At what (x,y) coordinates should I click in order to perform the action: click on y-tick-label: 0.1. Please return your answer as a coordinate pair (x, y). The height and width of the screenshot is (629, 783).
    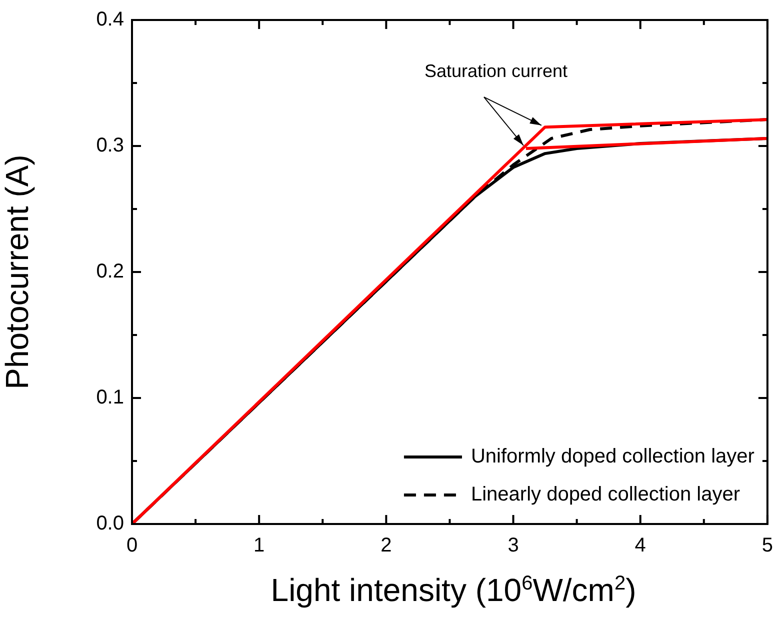
    Looking at the image, I should click on (110, 397).